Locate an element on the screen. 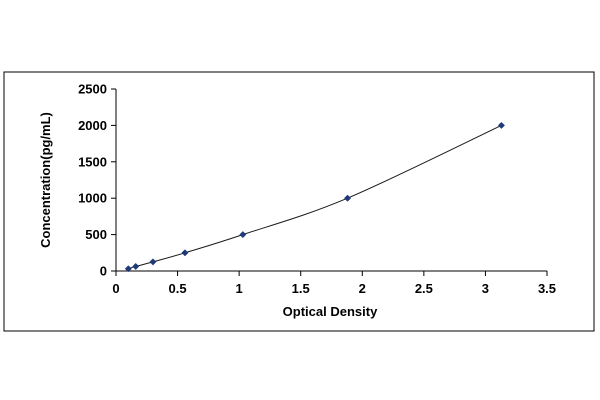 This screenshot has width=600, height=400. x-tick-label: 2.5 is located at coordinates (424, 288).